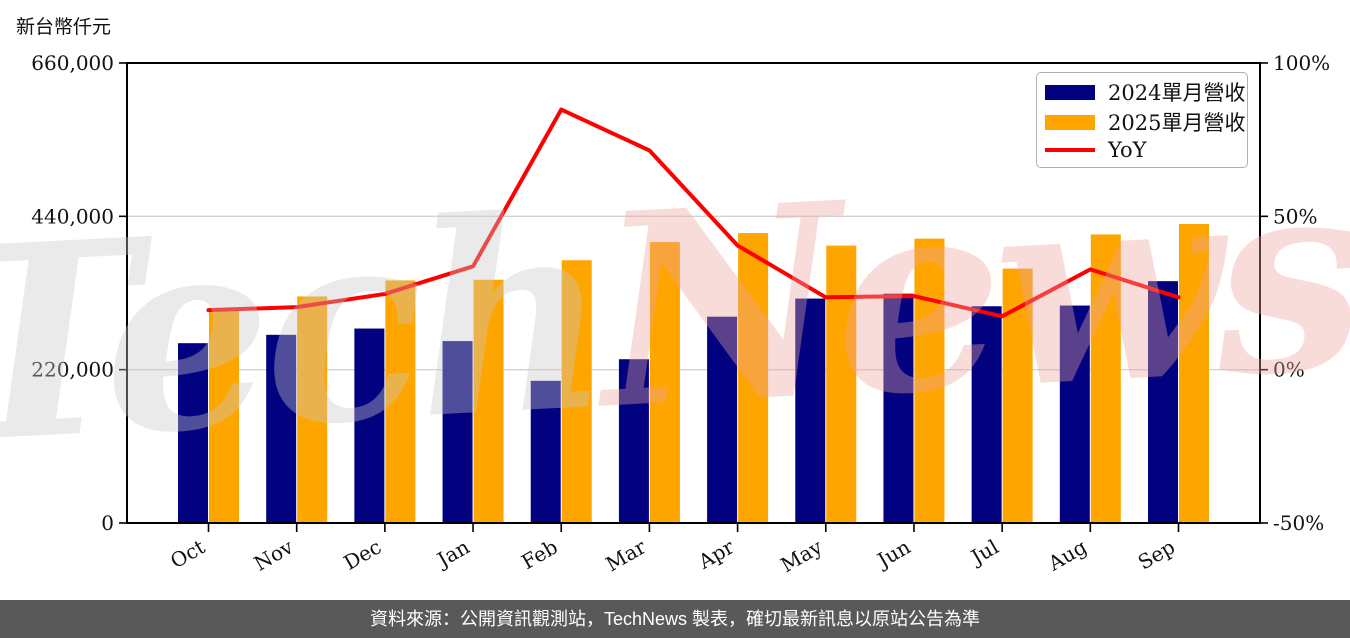 This screenshot has height=638, width=1350. What do you see at coordinates (187, 554) in the screenshot?
I see `x-axis-label-Oct: Oct` at bounding box center [187, 554].